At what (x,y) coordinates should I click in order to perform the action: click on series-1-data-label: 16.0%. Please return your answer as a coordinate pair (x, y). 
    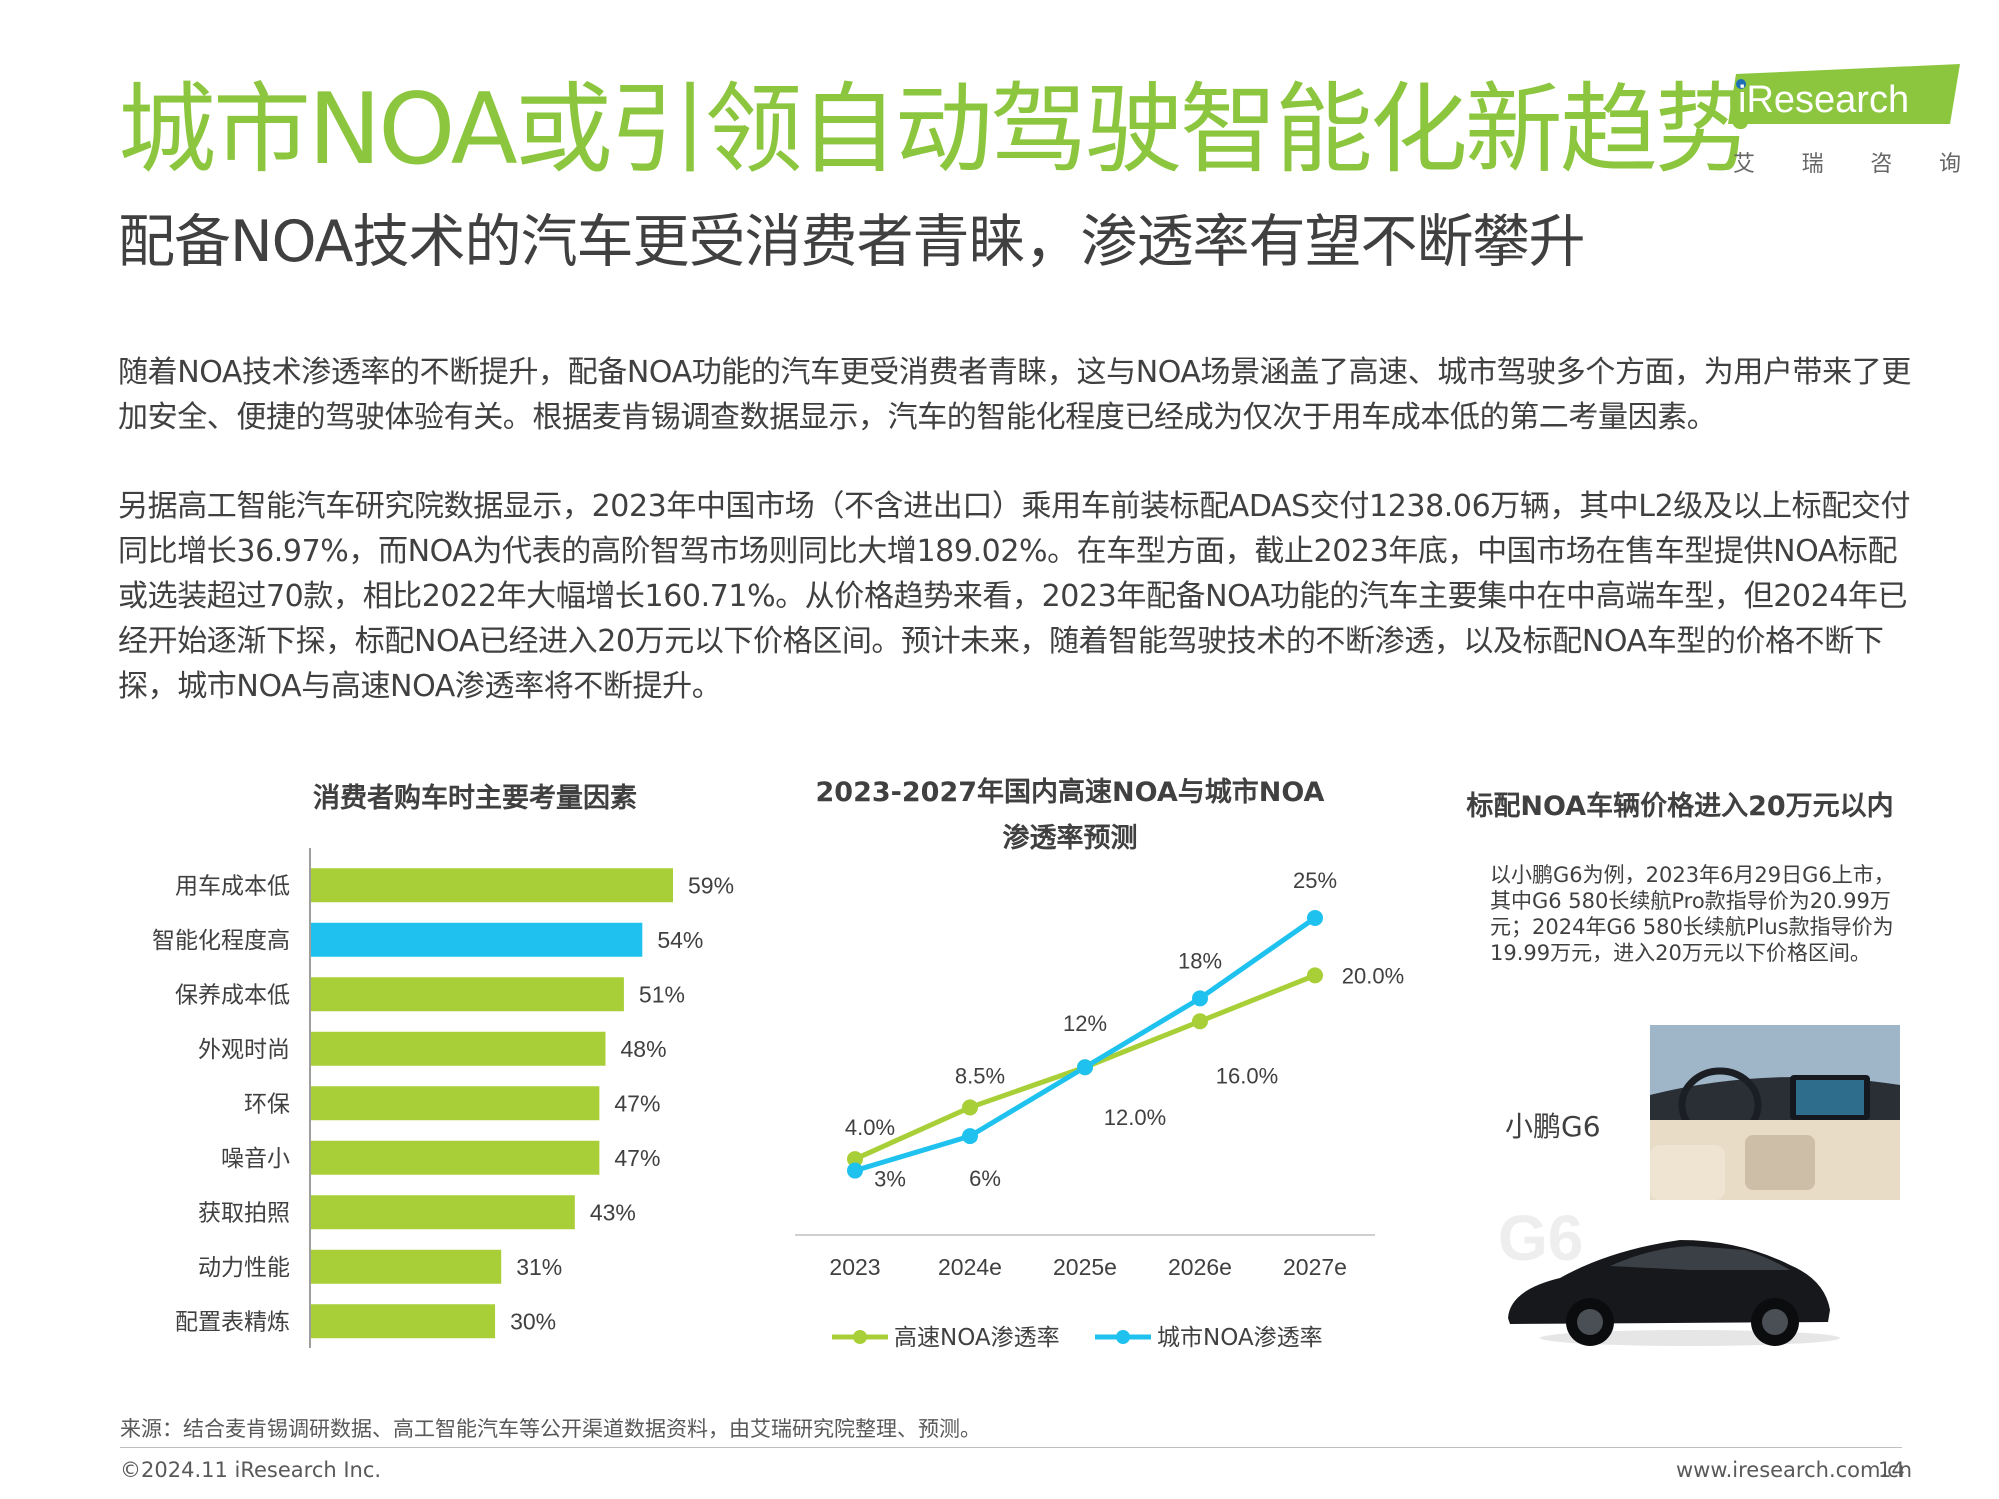
    Looking at the image, I should click on (1247, 1075).